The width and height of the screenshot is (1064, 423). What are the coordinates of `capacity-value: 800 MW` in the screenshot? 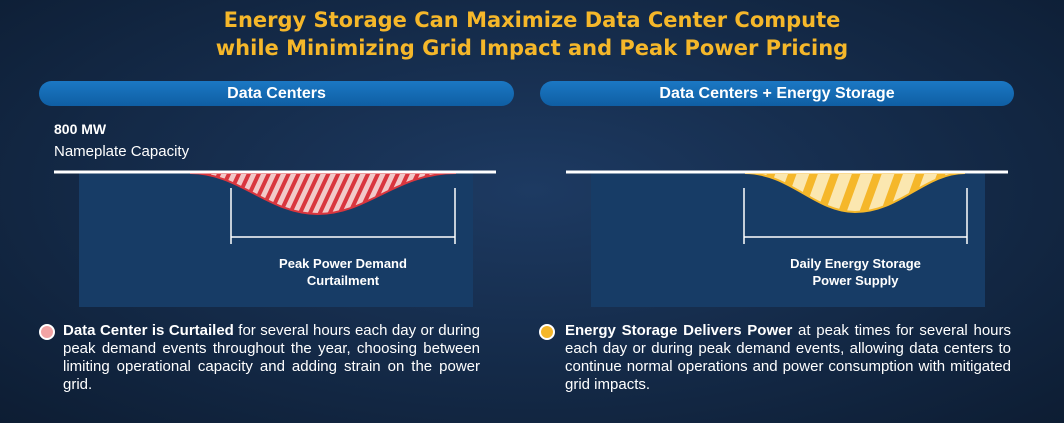 It's located at (80, 129).